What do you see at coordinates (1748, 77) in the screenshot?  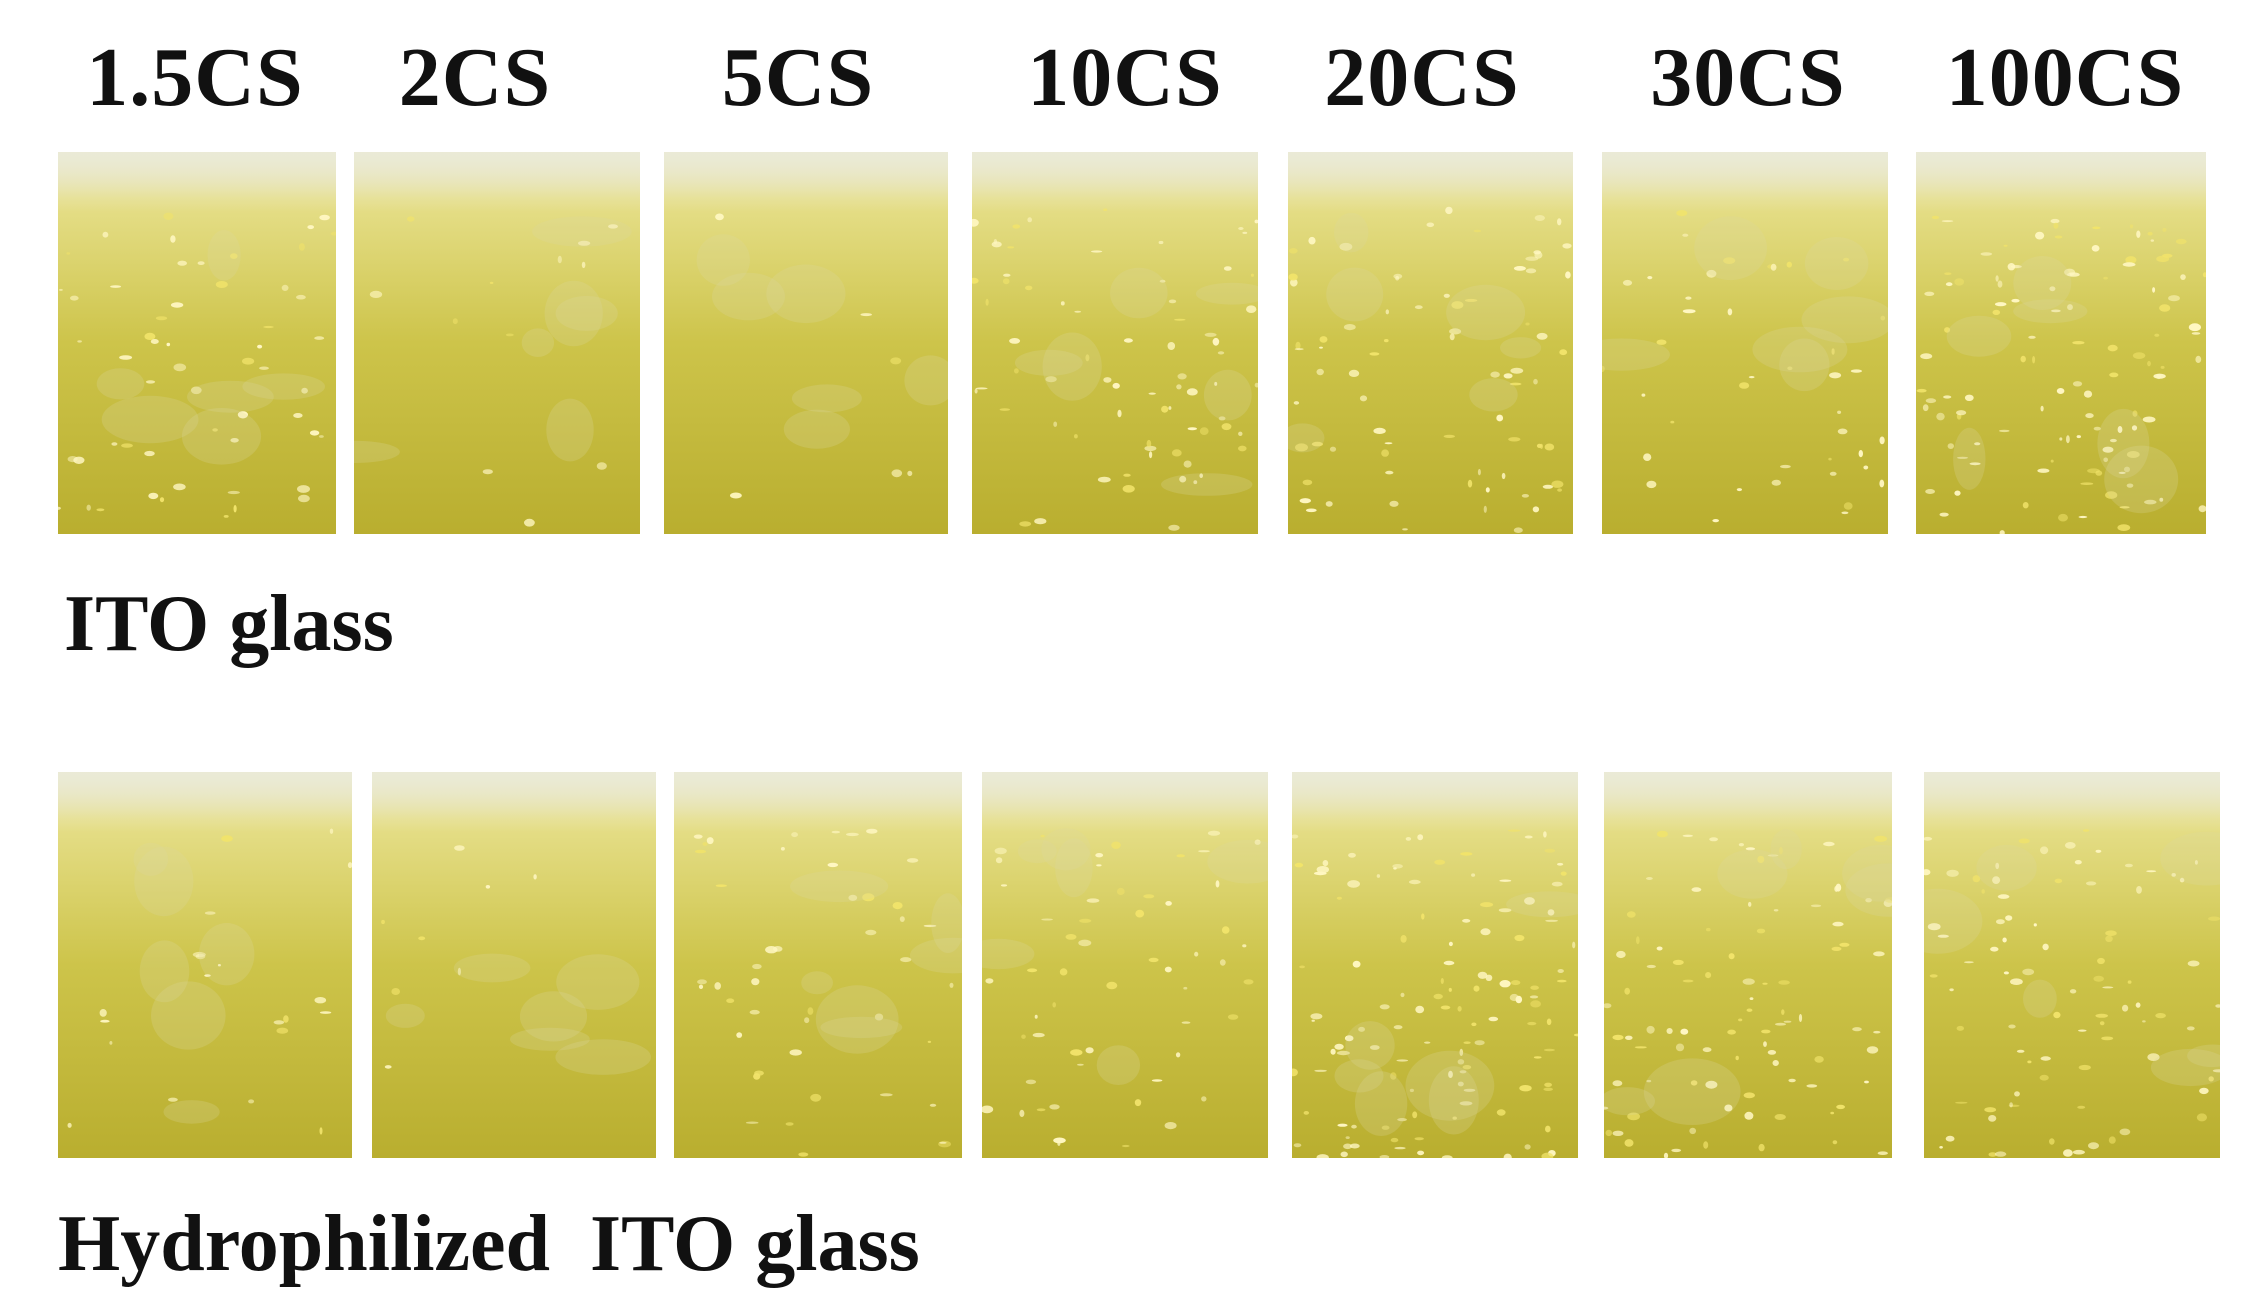 I see `column-label-30cs: 30CS` at bounding box center [1748, 77].